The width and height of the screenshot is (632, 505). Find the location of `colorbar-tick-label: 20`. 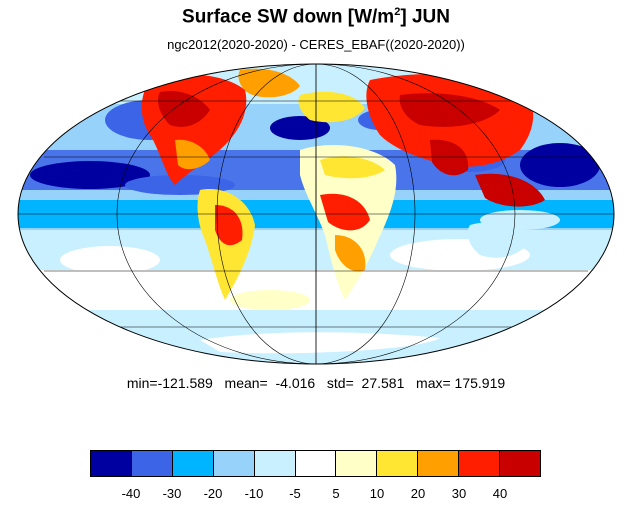

colorbar-tick-label: 20 is located at coordinates (418, 493).